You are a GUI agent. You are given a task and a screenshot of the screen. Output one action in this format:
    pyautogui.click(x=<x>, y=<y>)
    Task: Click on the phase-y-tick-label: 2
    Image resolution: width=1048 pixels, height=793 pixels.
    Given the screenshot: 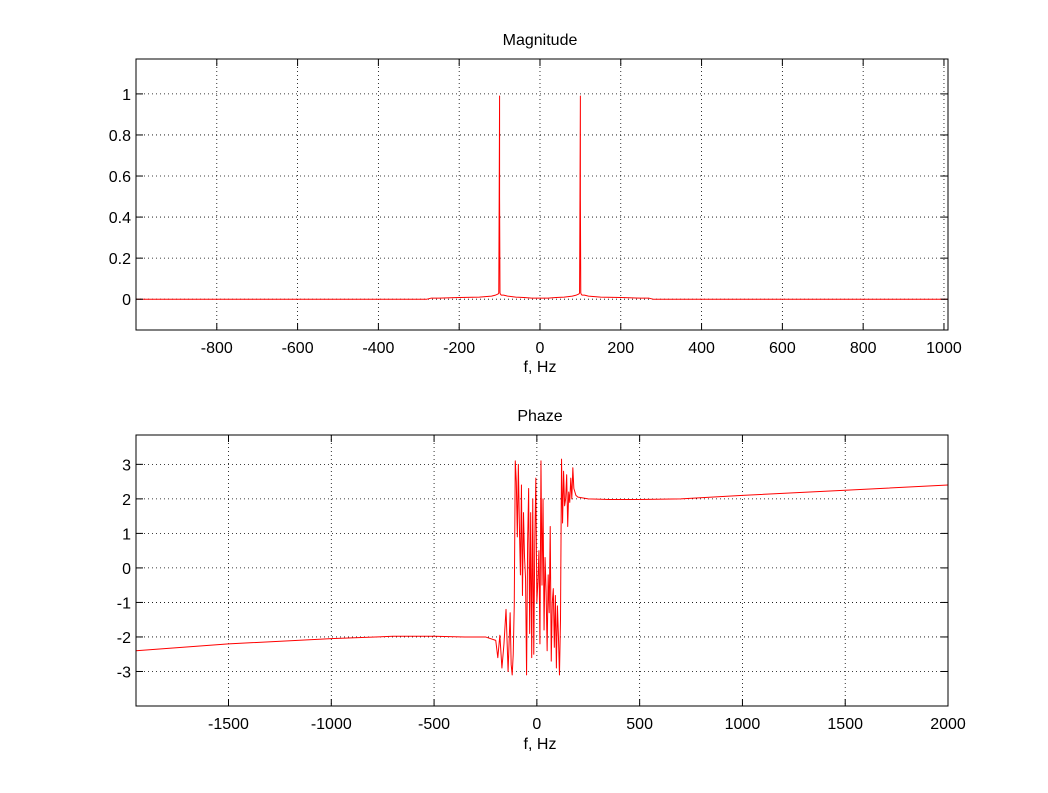 What is the action you would take?
    pyautogui.click(x=126, y=500)
    